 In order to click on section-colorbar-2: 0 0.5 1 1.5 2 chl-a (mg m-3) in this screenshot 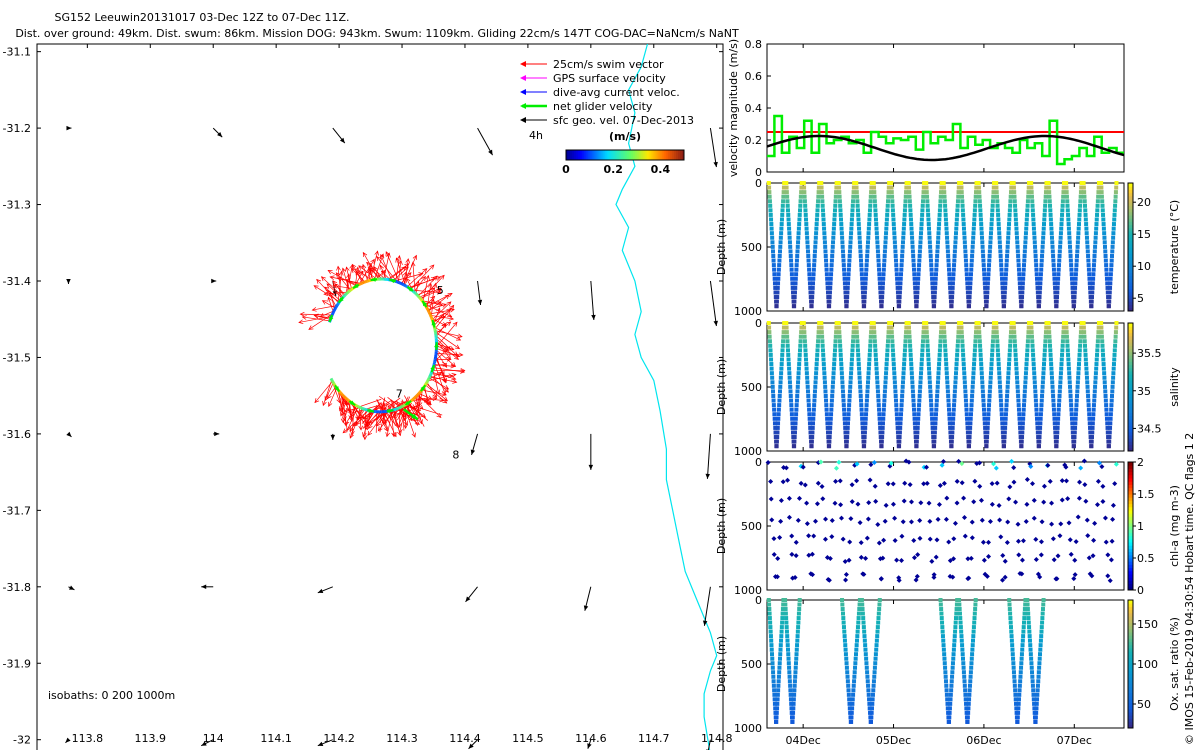, I will do `click(1154, 526)`.